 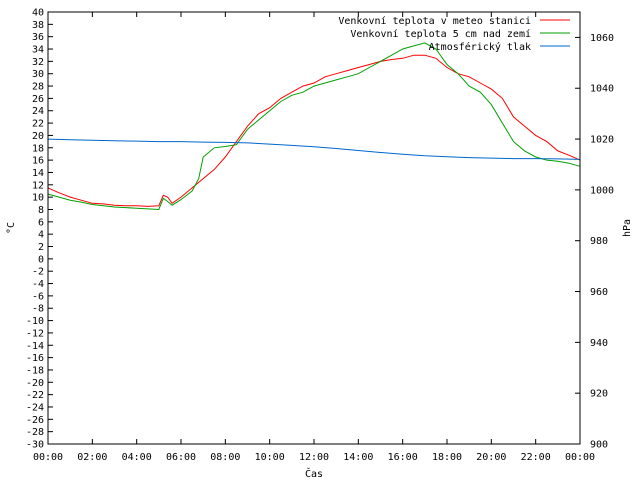 What do you see at coordinates (270, 457) in the screenshot?
I see `x-tick-label: 10:00` at bounding box center [270, 457].